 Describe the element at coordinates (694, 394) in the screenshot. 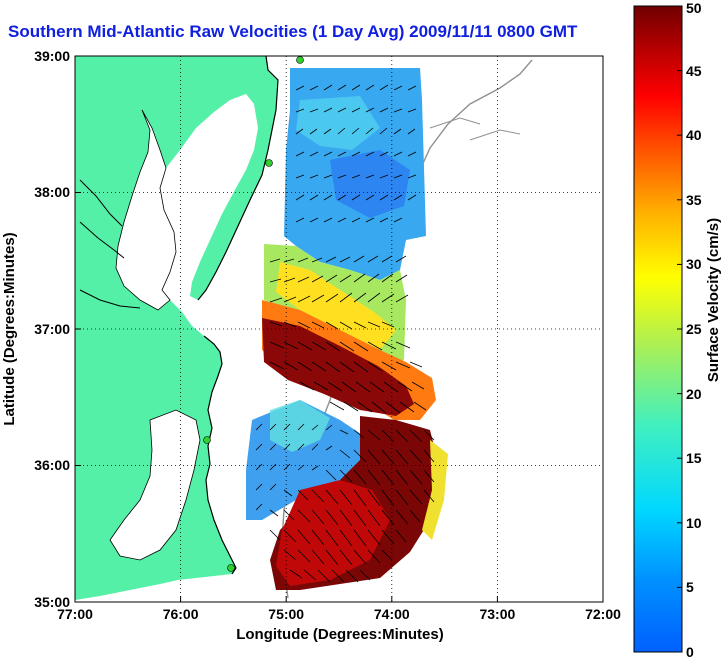

I see `colorbar-tick-label: 20` at that location.